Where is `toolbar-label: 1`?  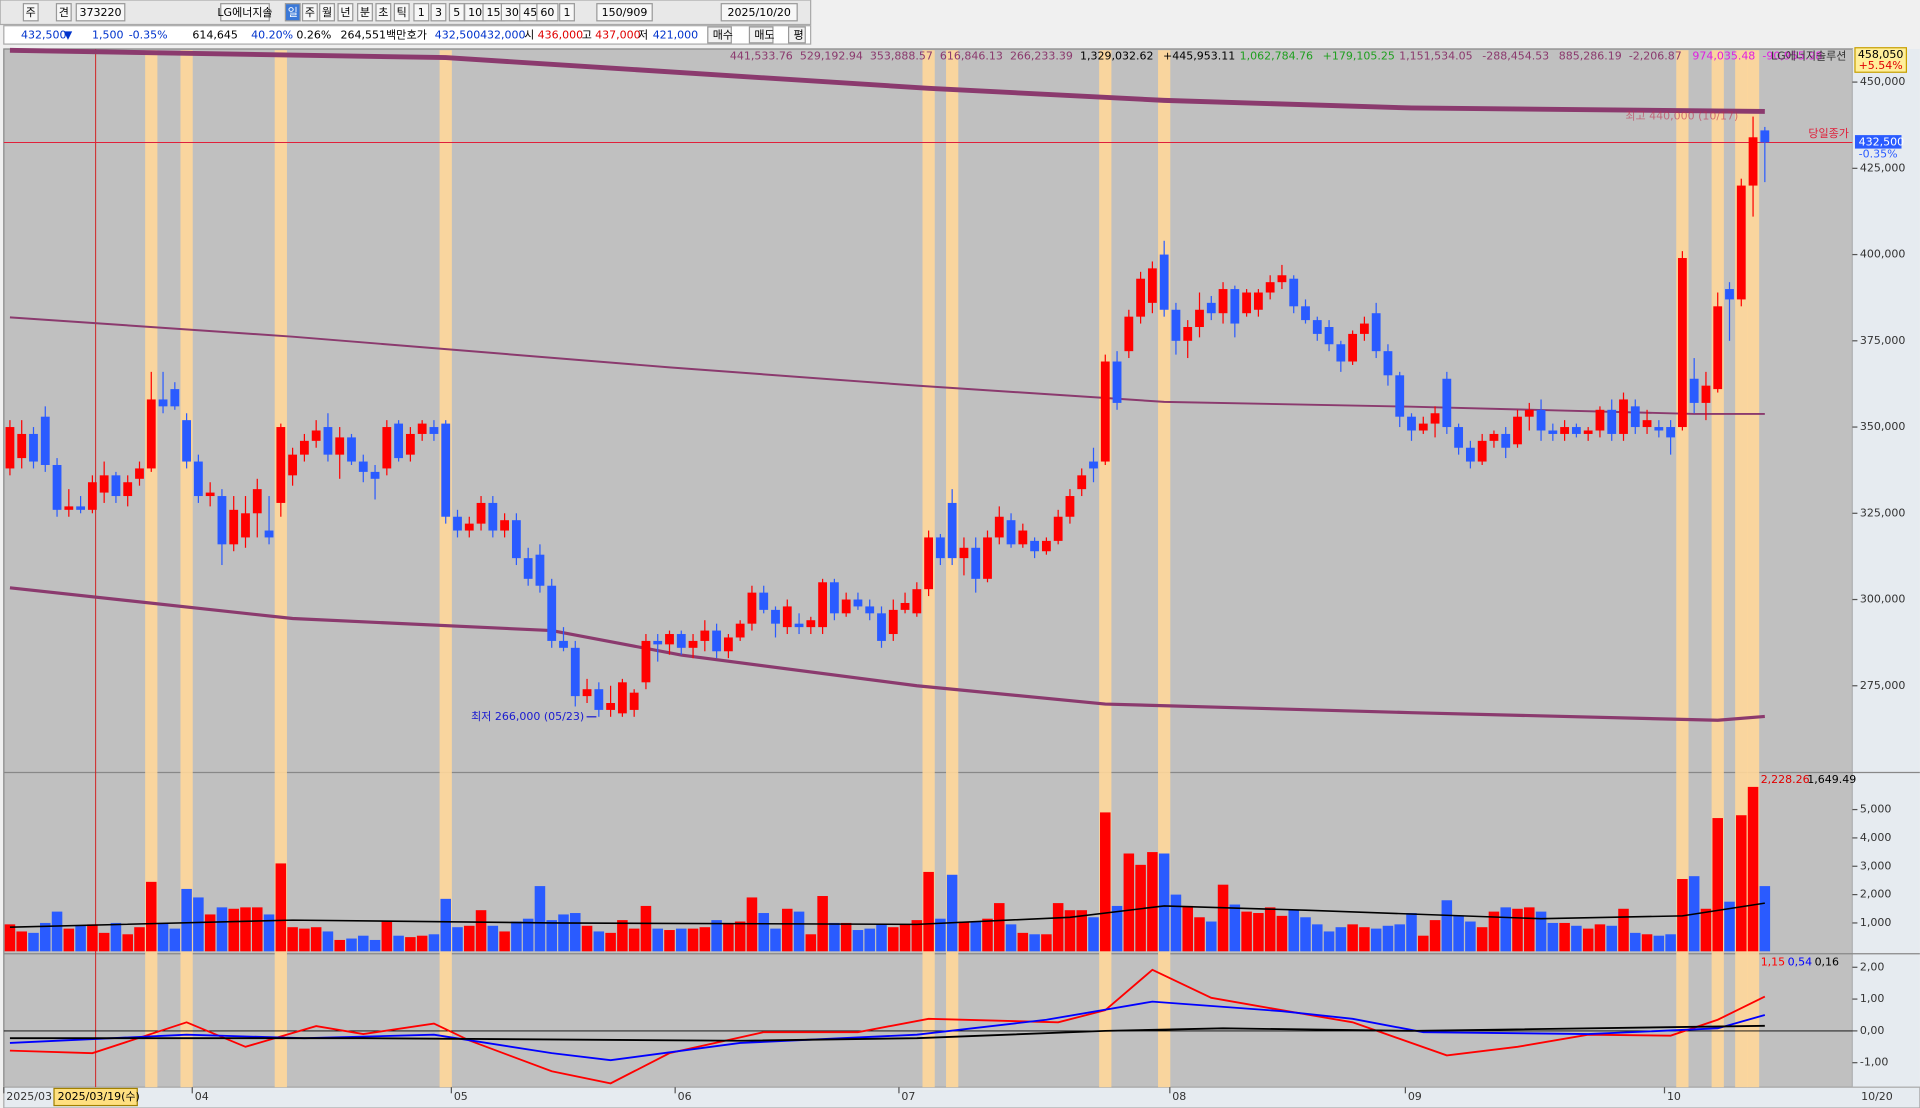
toolbar-label: 1 is located at coordinates (421, 12).